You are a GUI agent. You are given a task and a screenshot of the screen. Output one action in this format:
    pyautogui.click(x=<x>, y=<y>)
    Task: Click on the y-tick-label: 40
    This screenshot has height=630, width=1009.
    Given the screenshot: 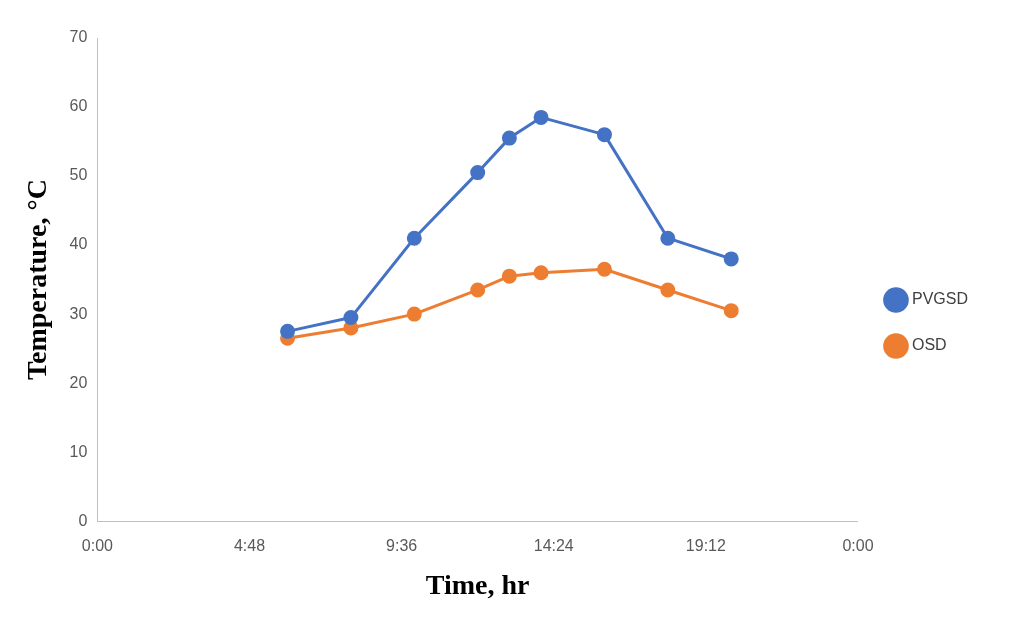 What is the action you would take?
    pyautogui.click(x=78, y=244)
    